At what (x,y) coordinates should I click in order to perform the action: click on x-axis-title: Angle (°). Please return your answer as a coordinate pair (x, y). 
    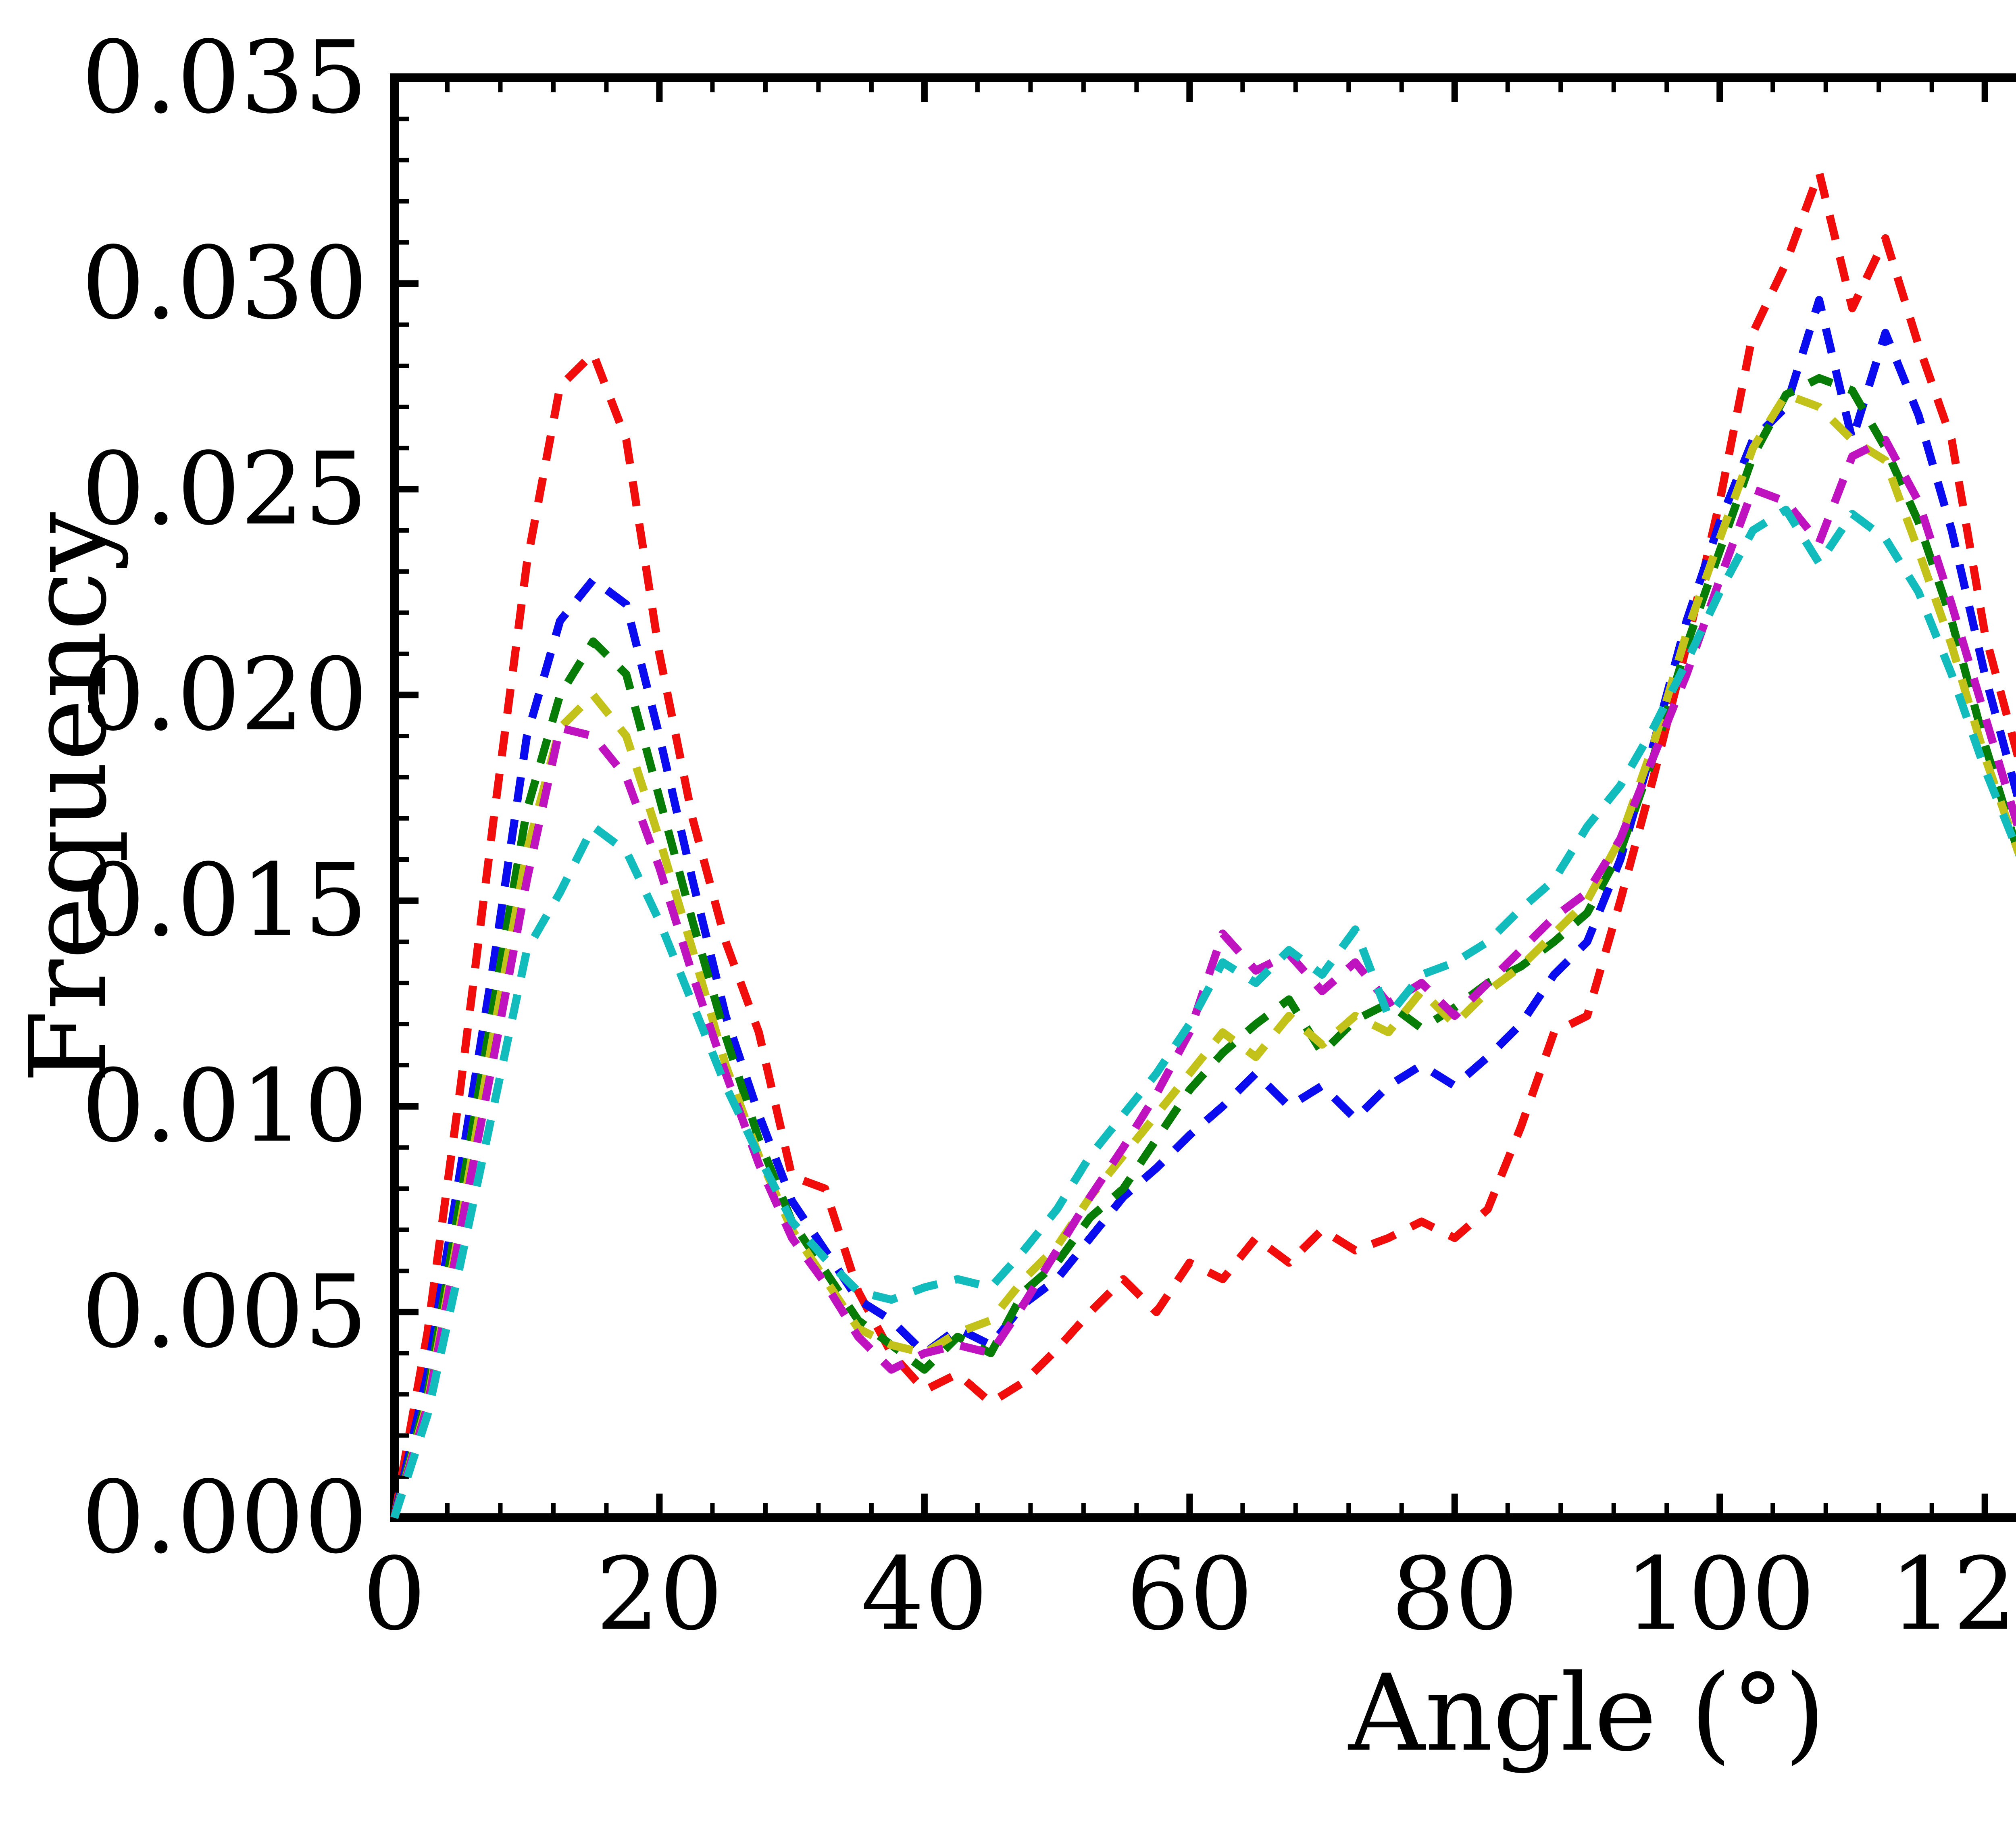
    Looking at the image, I should click on (1587, 1714).